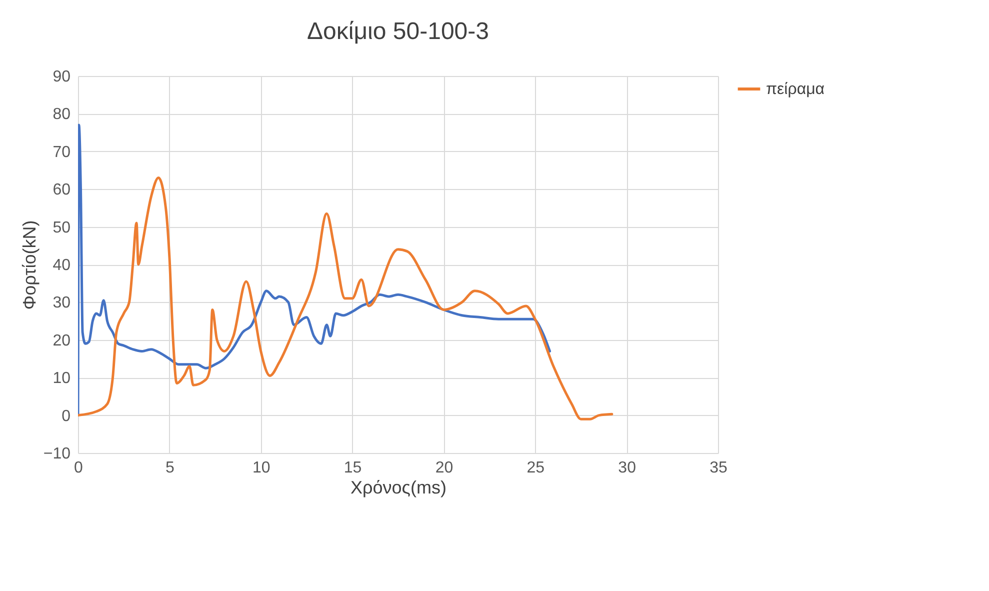  What do you see at coordinates (61, 265) in the screenshot?
I see `y-tick-label: 40` at bounding box center [61, 265].